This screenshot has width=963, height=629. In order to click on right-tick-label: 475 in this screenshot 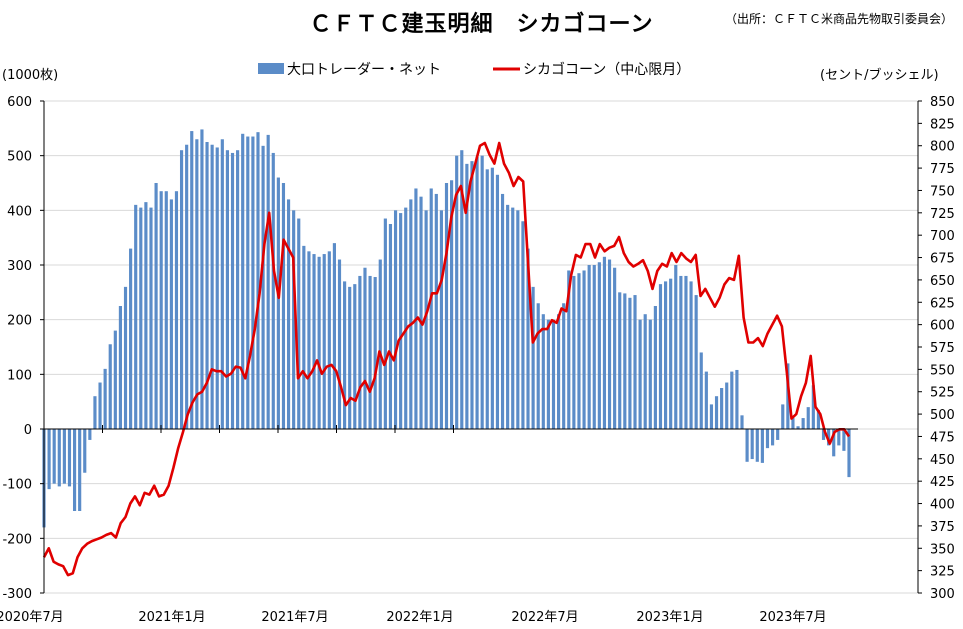, I will do `click(942, 437)`.